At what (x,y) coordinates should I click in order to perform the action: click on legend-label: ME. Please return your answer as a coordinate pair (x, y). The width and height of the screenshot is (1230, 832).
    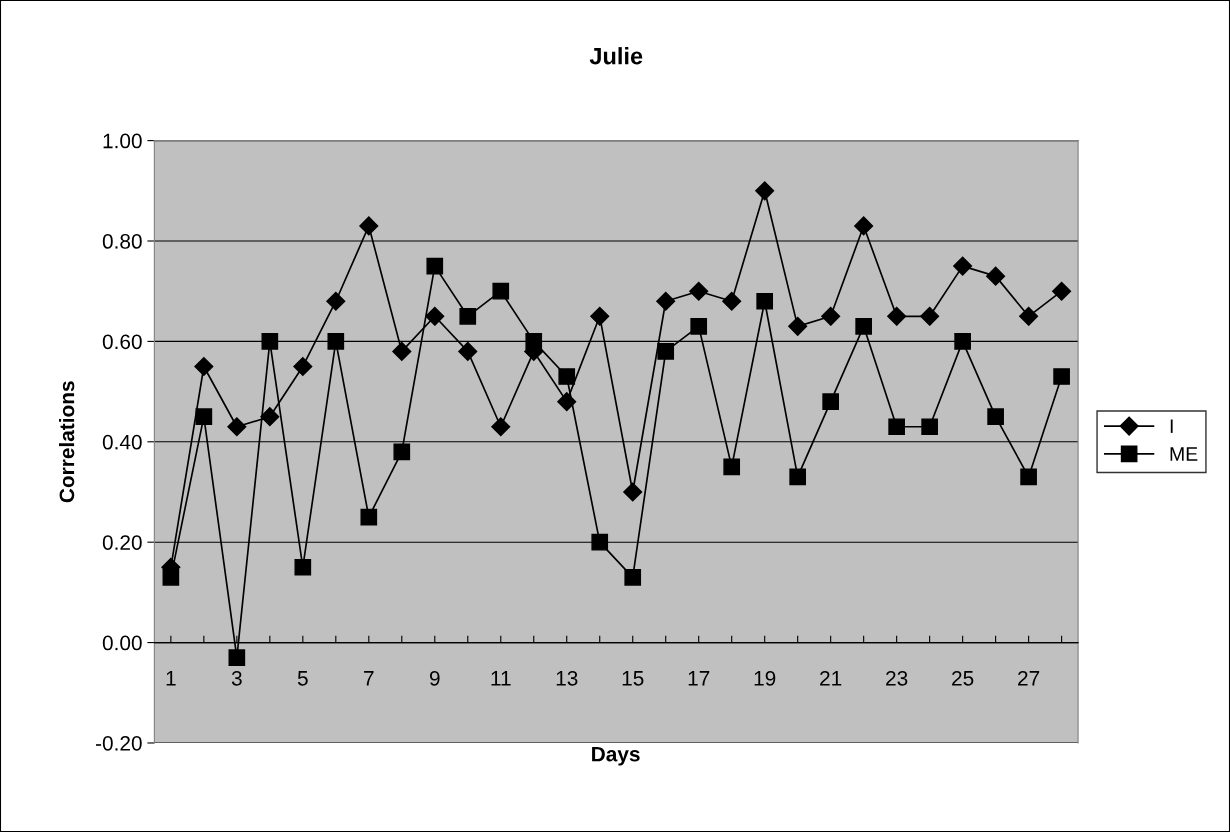
    Looking at the image, I should click on (1184, 454).